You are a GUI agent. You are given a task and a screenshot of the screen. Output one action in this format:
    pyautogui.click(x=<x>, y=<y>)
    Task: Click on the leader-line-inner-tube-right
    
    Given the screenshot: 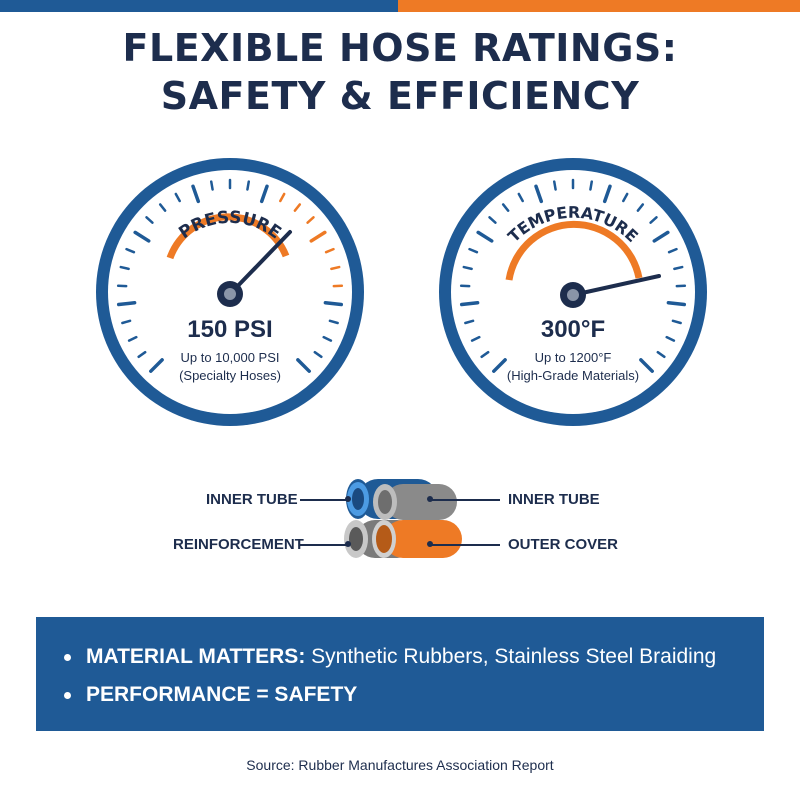 What is the action you would take?
    pyautogui.click(x=465, y=500)
    